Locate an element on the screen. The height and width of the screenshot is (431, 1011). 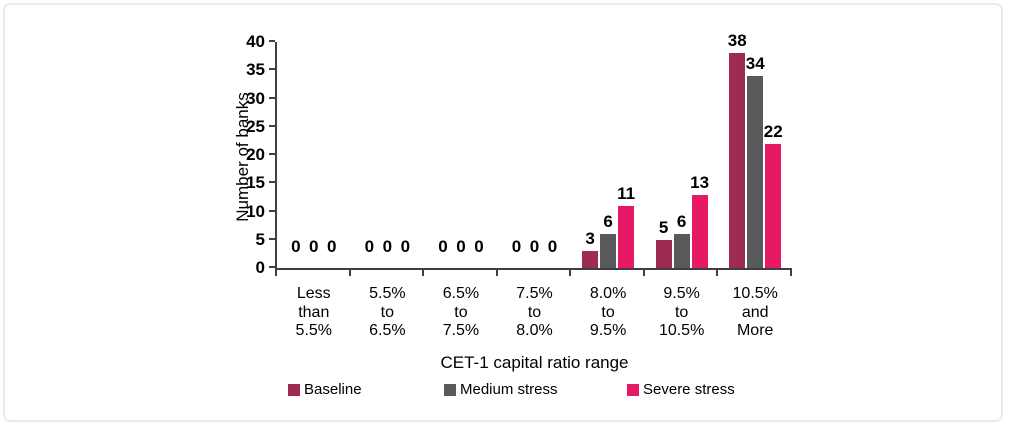
x-axis-title: CET-1 capital ratio range is located at coordinates (534, 362).